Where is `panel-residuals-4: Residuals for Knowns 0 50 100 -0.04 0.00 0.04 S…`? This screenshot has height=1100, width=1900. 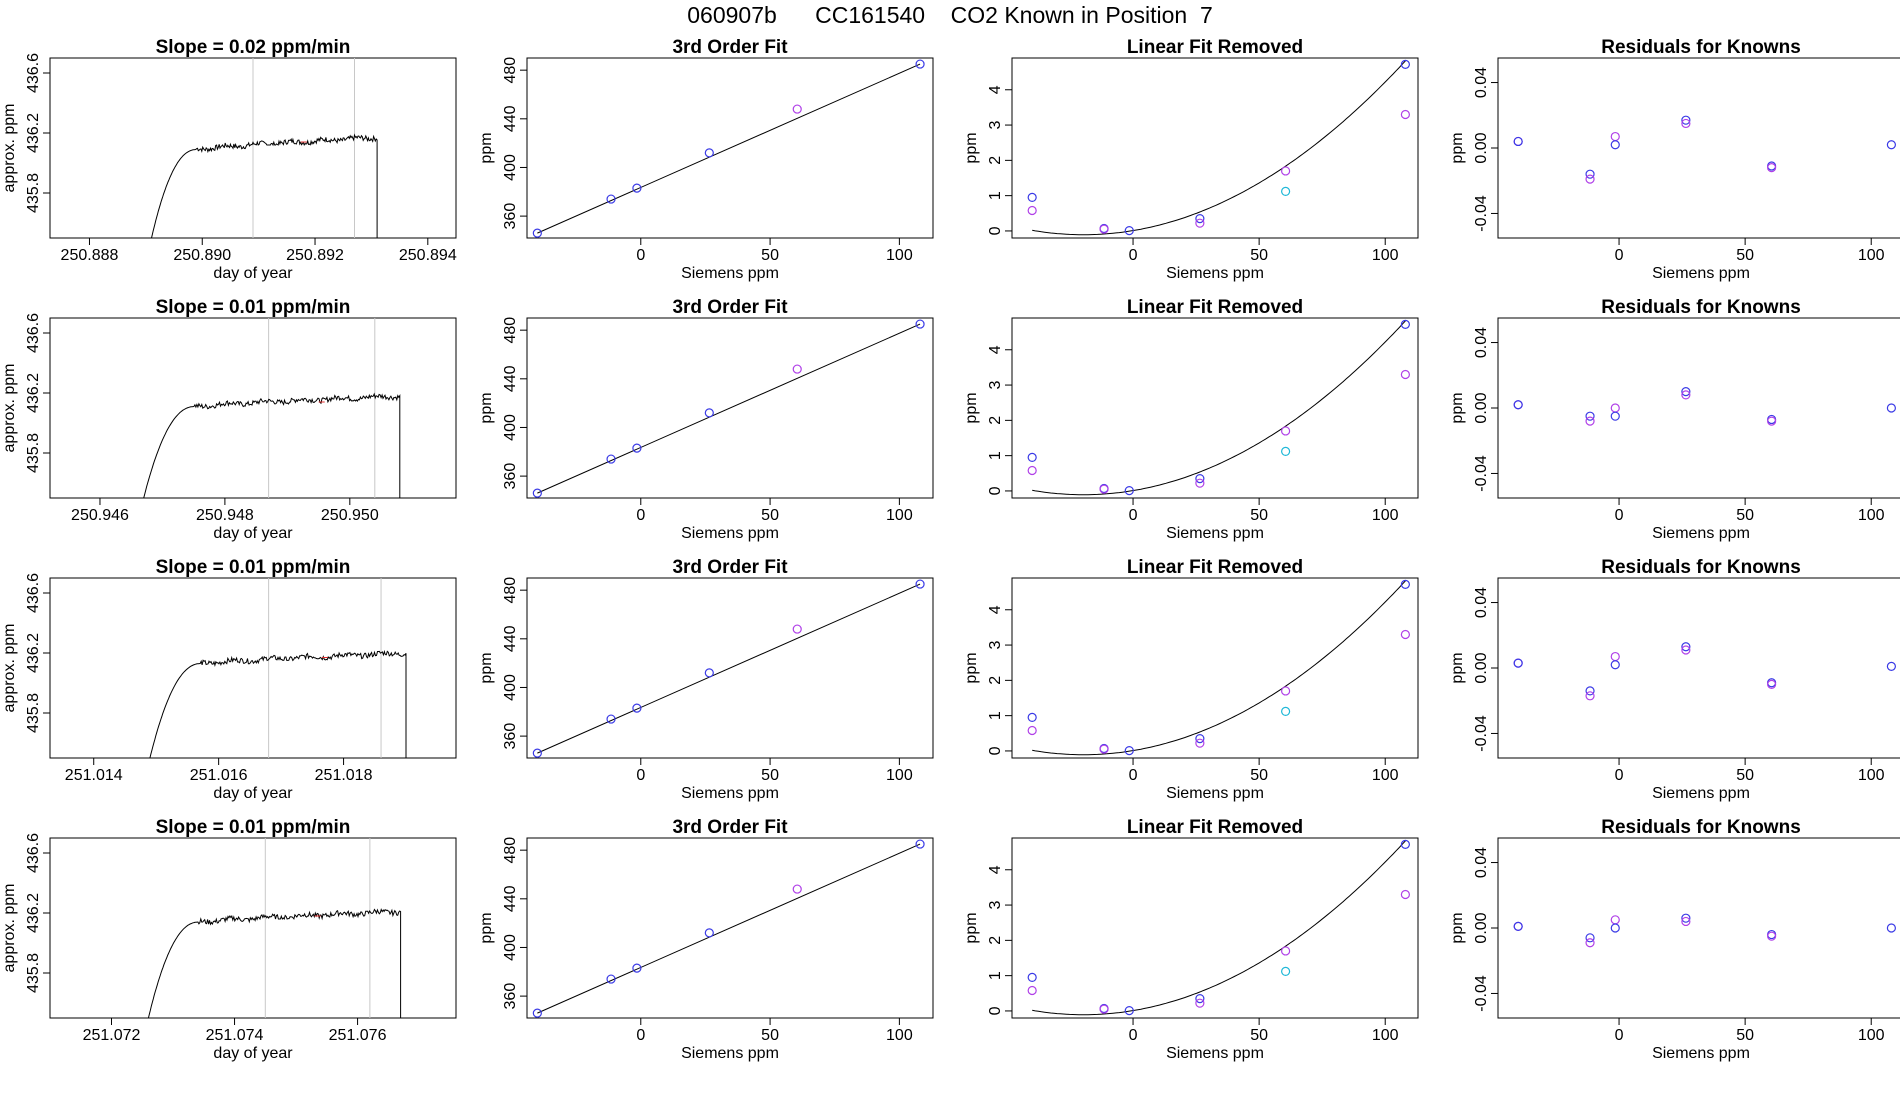
panel-residuals-4: Residuals for Knowns 0 50 100 -0.04 0.00 0.04 S… is located at coordinates (1674, 939).